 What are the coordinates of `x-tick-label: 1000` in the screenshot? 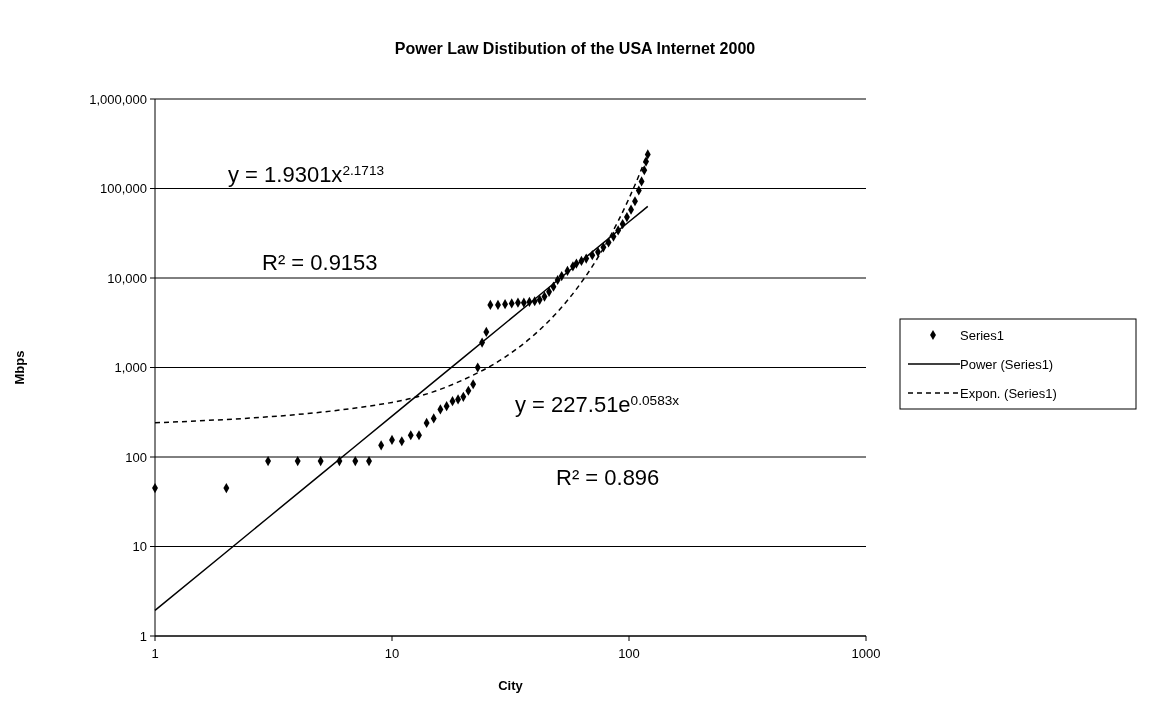 It's located at (866, 653).